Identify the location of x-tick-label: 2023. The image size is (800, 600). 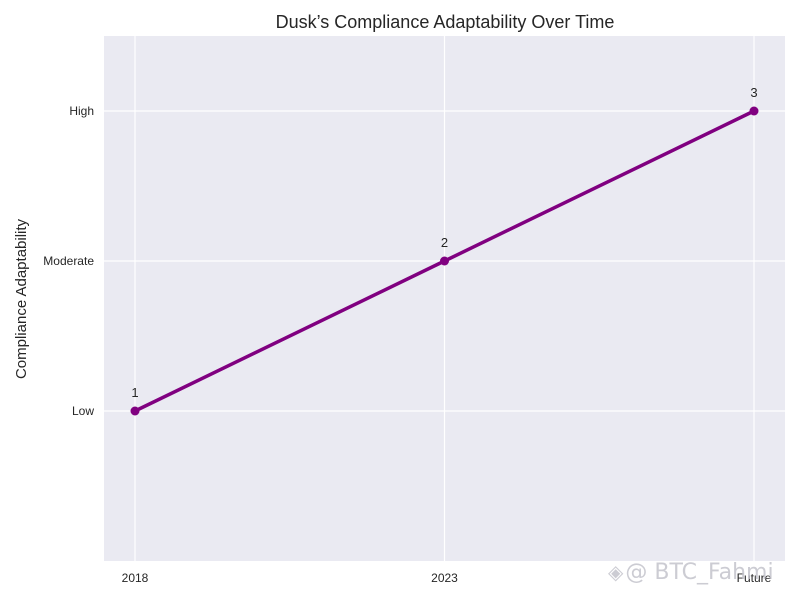
(444, 578).